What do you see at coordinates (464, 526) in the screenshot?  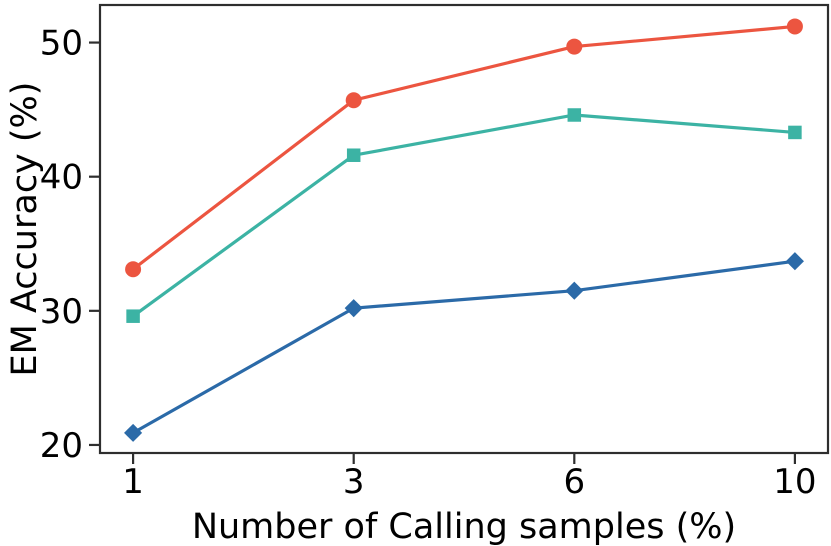 I see `x-axis-label: Number of Calling samples (%)` at bounding box center [464, 526].